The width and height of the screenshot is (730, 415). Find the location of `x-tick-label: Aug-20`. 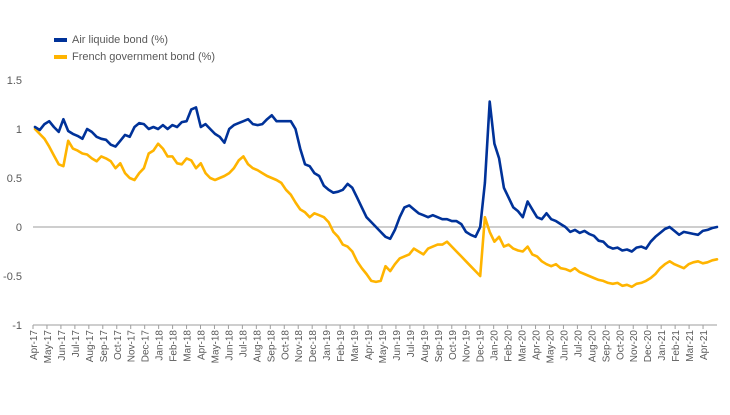

x-tick-label: Aug-20 is located at coordinates (592, 346).